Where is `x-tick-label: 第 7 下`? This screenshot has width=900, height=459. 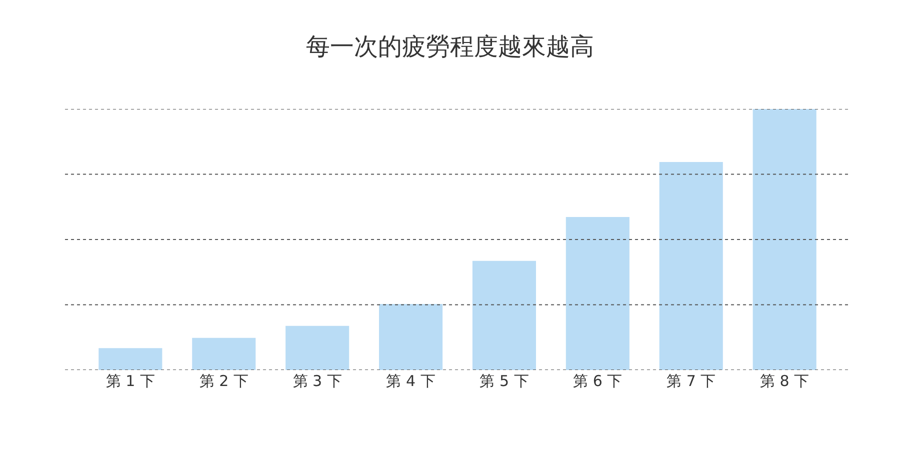 x-tick-label: 第 7 下 is located at coordinates (691, 381).